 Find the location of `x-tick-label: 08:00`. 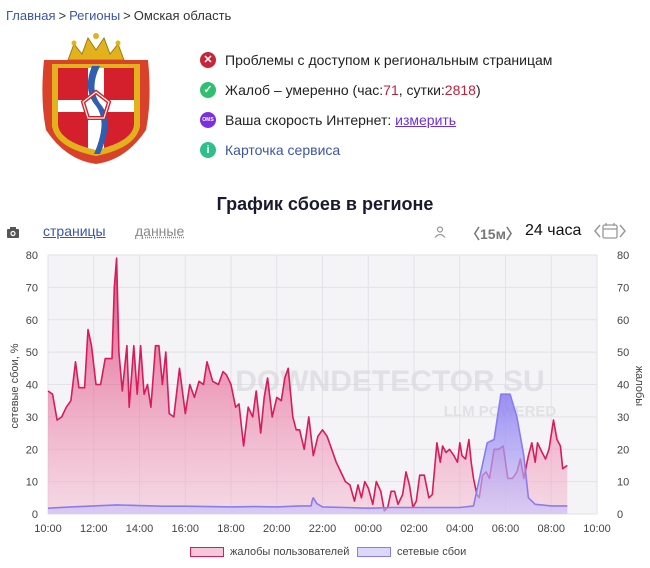

x-tick-label: 08:00 is located at coordinates (551, 529).